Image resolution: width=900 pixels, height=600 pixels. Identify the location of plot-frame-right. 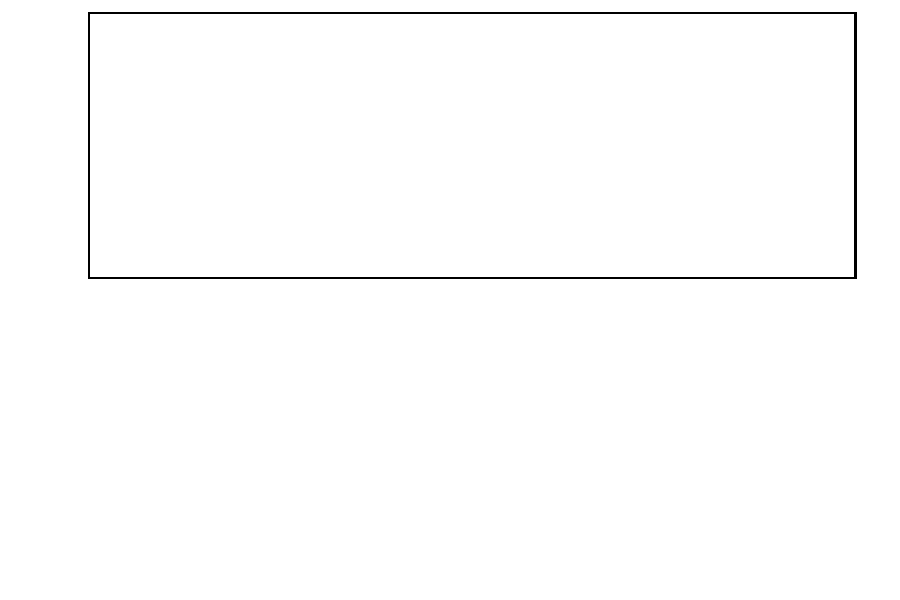
(855, 145).